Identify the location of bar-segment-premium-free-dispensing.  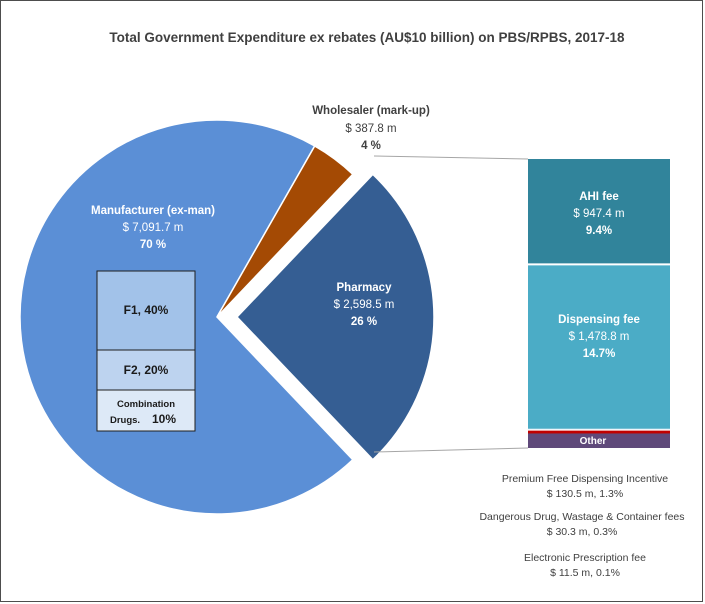
(599, 440).